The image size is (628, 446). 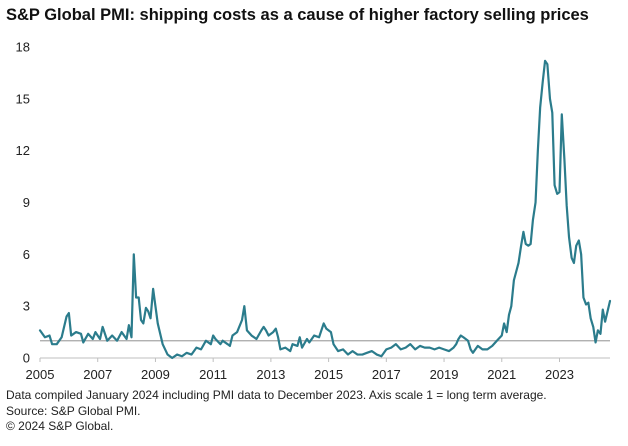 I want to click on y-tick-label: 15, so click(x=23, y=98).